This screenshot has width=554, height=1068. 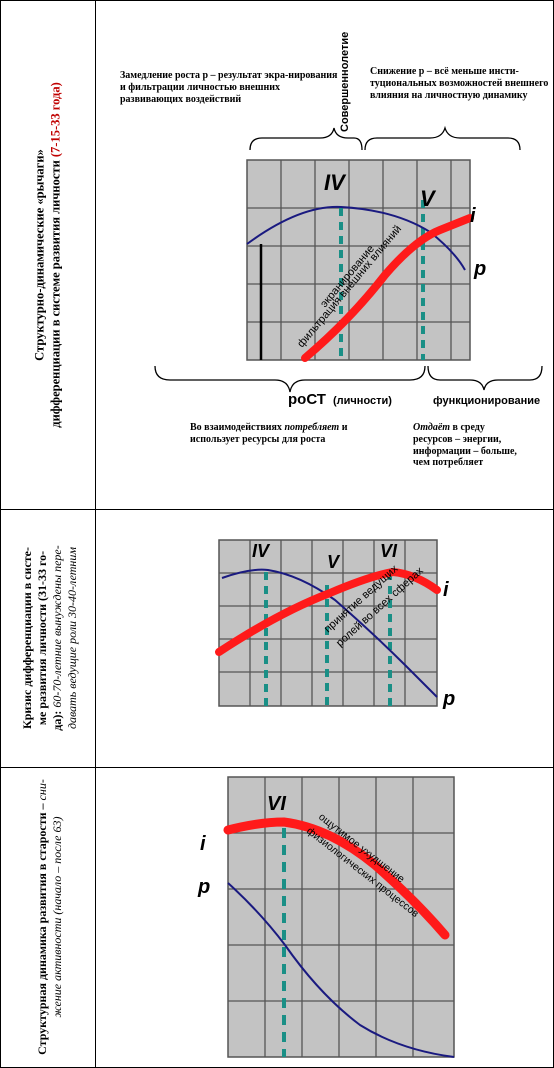 I want to click on row1-phase-v: V, so click(x=428, y=198).